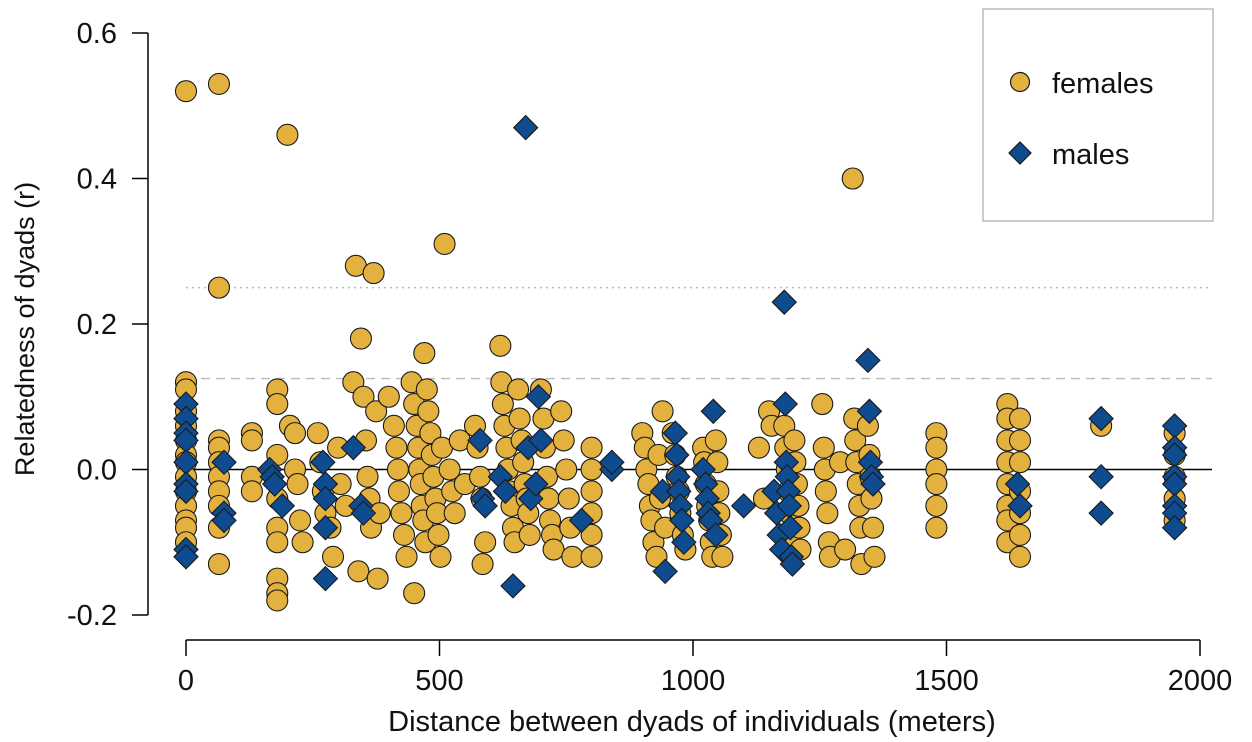 This screenshot has height=742, width=1252. I want to click on x-axis: 0 500 1000 1500 2000, so click(705, 668).